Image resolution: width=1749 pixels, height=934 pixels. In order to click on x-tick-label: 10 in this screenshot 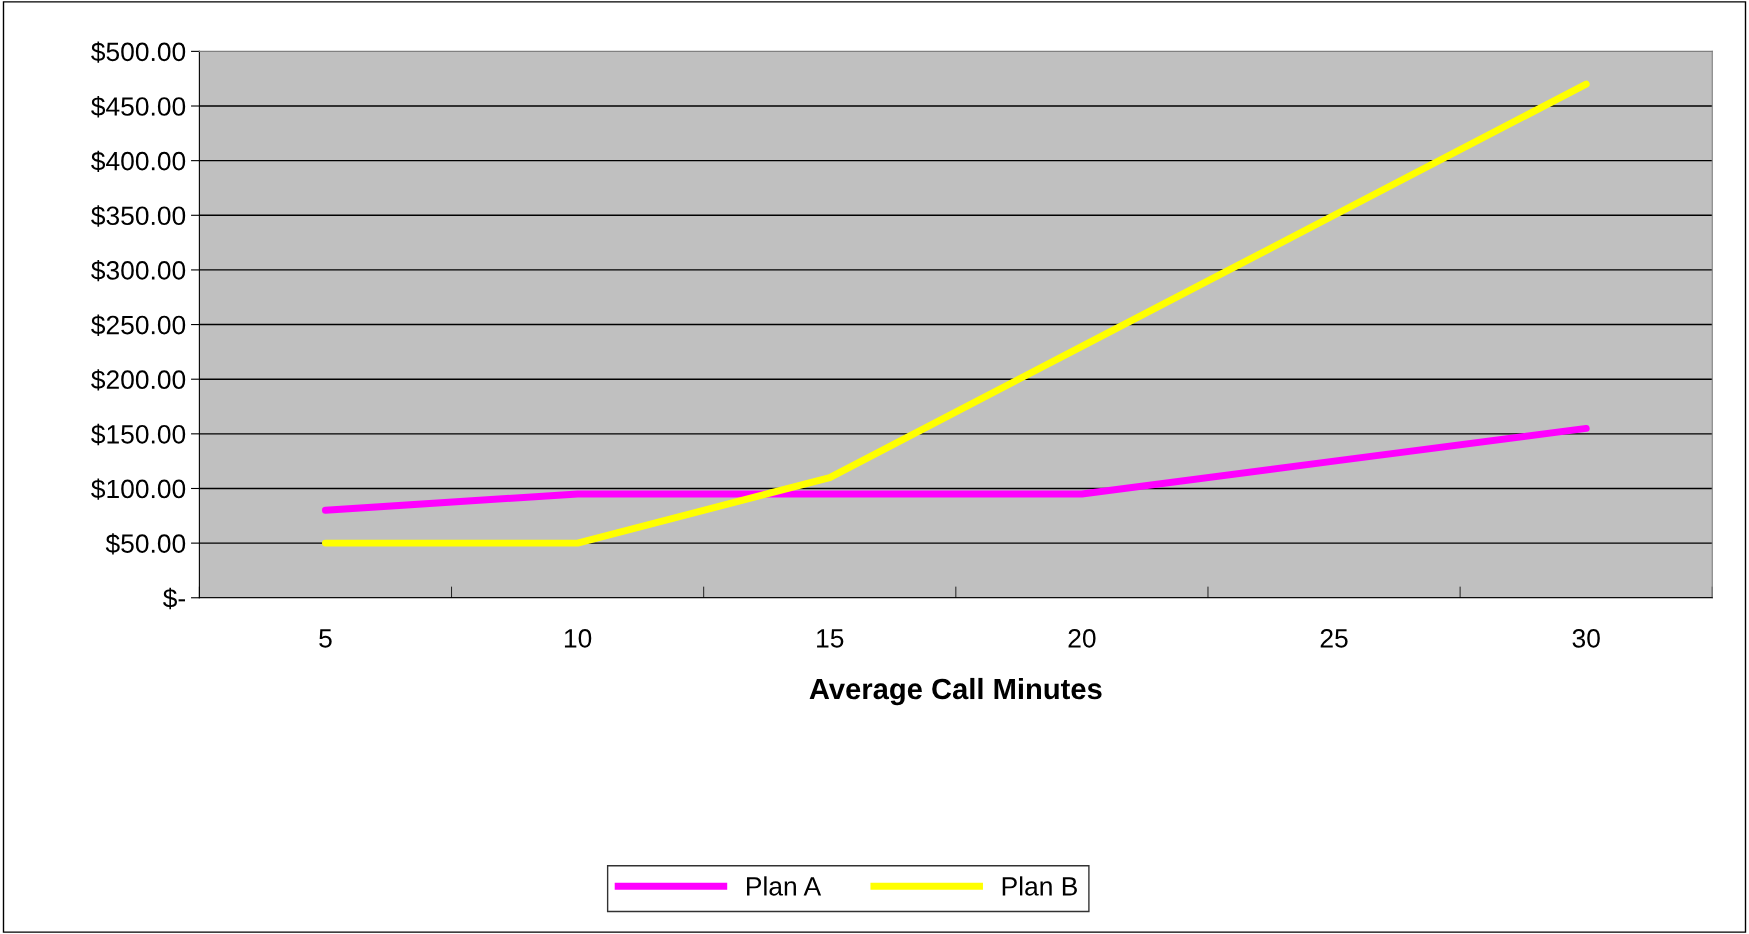, I will do `click(578, 638)`.